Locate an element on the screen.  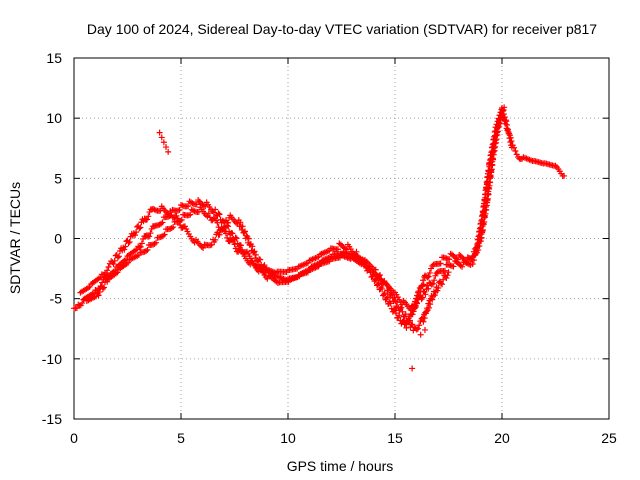
x-tick-label: 5 is located at coordinates (181, 438).